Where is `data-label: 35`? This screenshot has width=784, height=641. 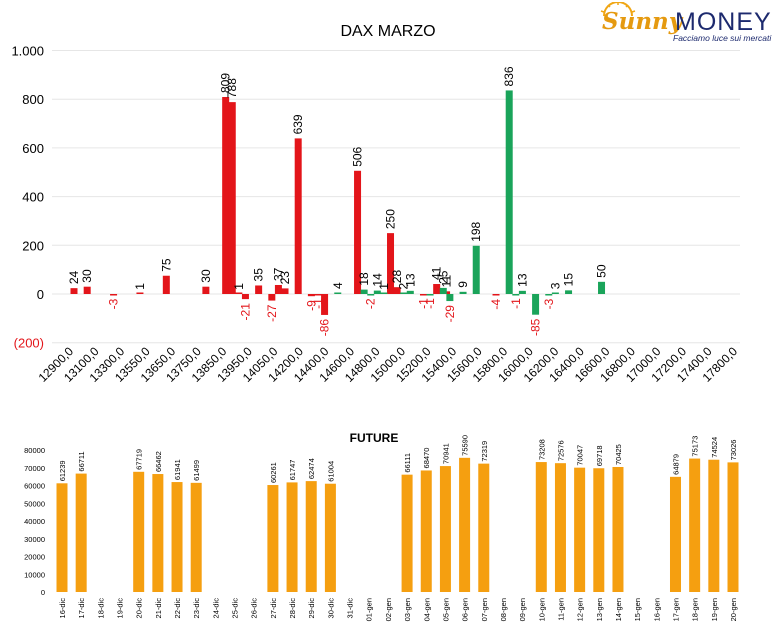
data-label: 35 is located at coordinates (259, 275).